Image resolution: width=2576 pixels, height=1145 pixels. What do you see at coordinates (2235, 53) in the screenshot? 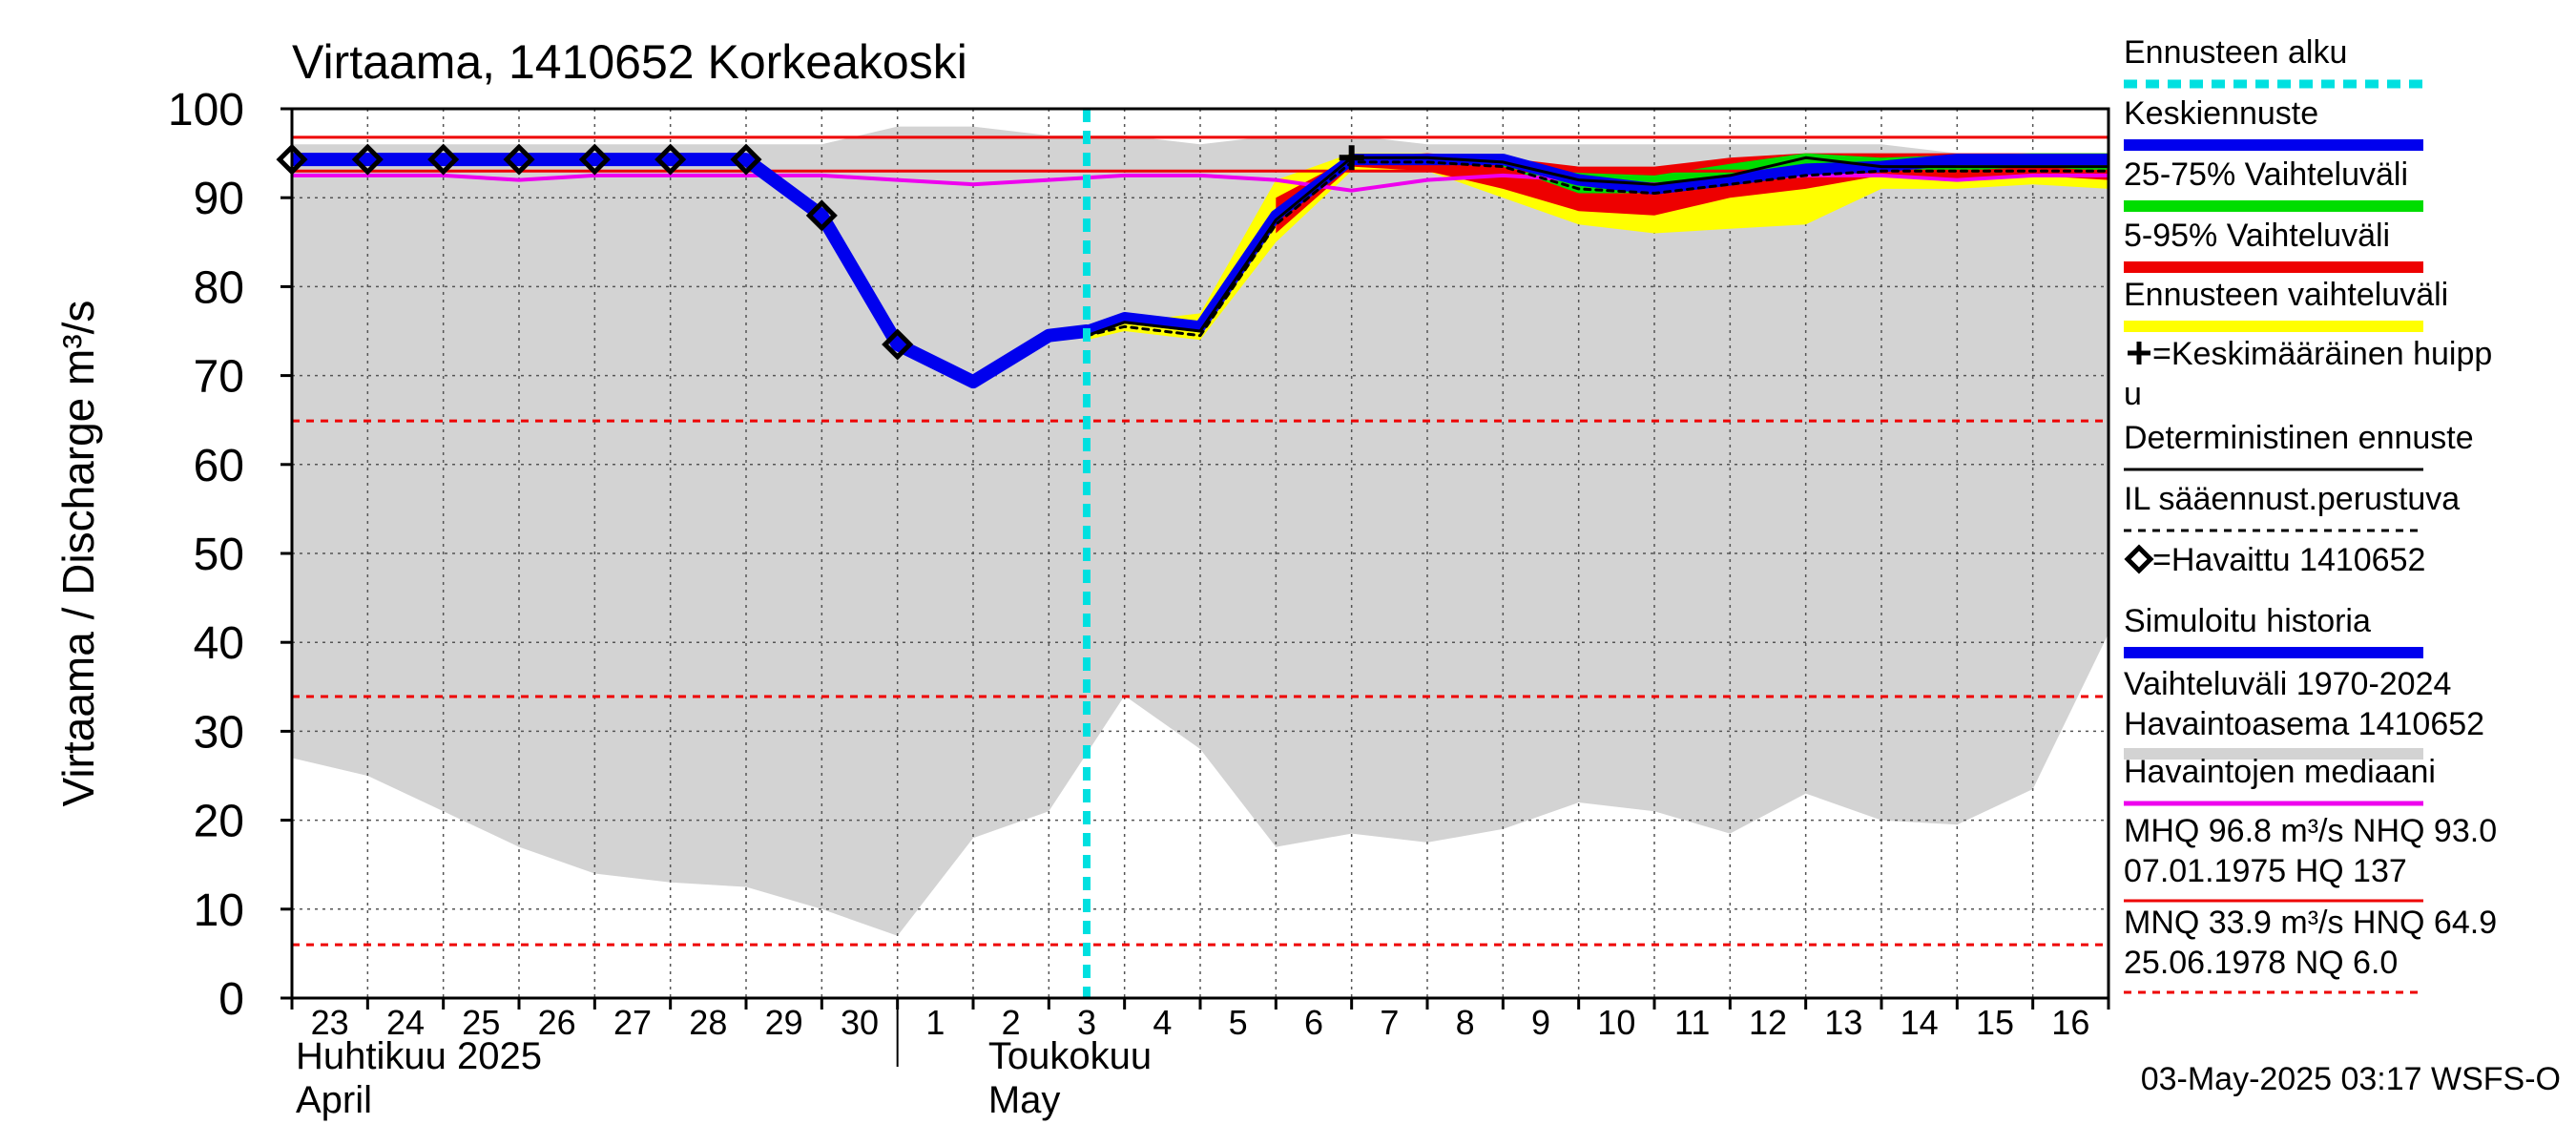
I see `legend-label: Ennusteen alku` at bounding box center [2235, 53].